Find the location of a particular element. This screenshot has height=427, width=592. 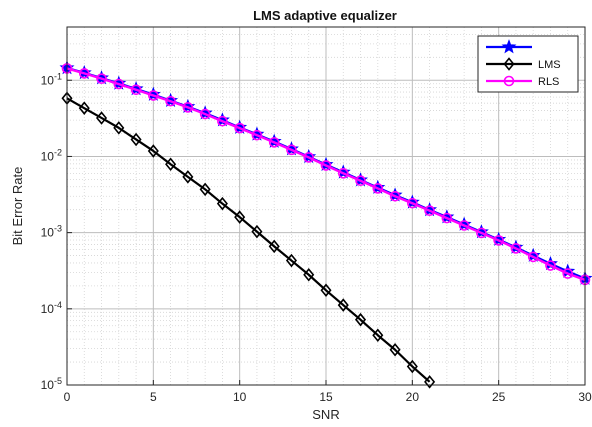

y-tick-label: 10⁻⁵ is located at coordinates (51, 384).